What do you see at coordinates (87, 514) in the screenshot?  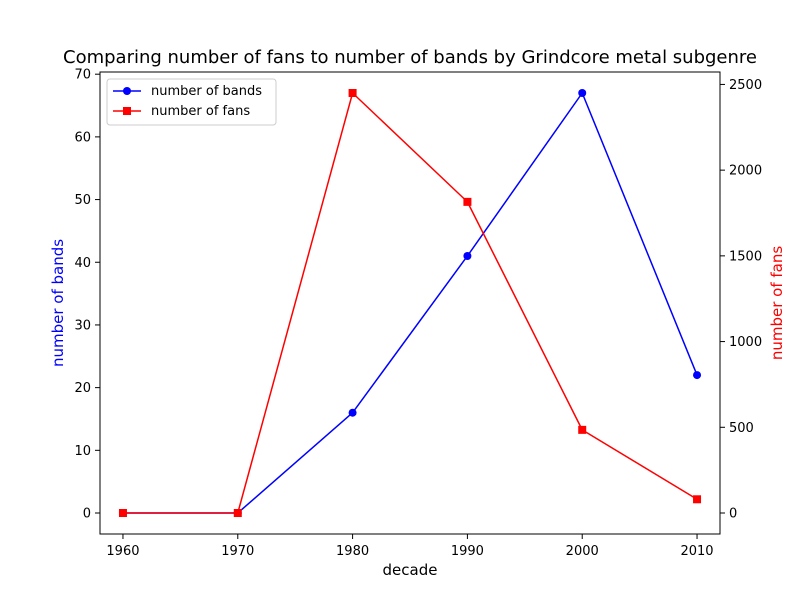 I see `y-left-tick-label: 0` at bounding box center [87, 514].